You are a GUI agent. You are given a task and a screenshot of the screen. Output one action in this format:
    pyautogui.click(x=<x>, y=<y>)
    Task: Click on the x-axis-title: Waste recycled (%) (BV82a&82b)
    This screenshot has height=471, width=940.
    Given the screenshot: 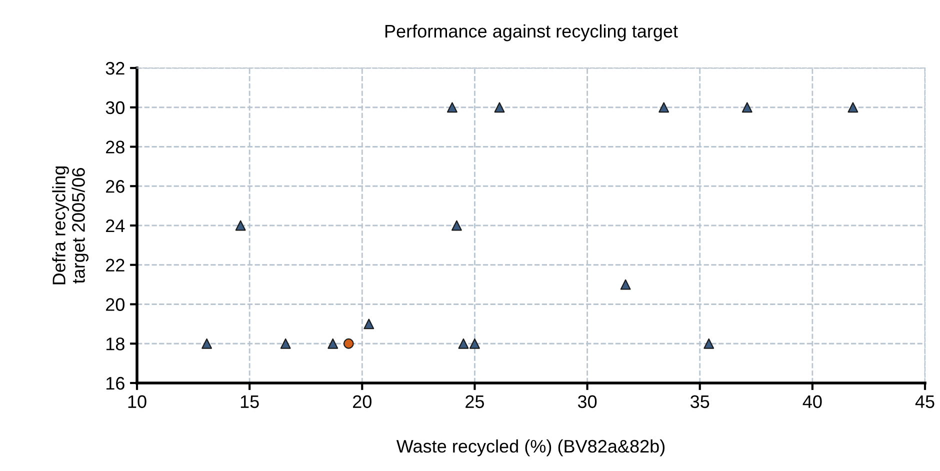 What is the action you would take?
    pyautogui.click(x=530, y=447)
    